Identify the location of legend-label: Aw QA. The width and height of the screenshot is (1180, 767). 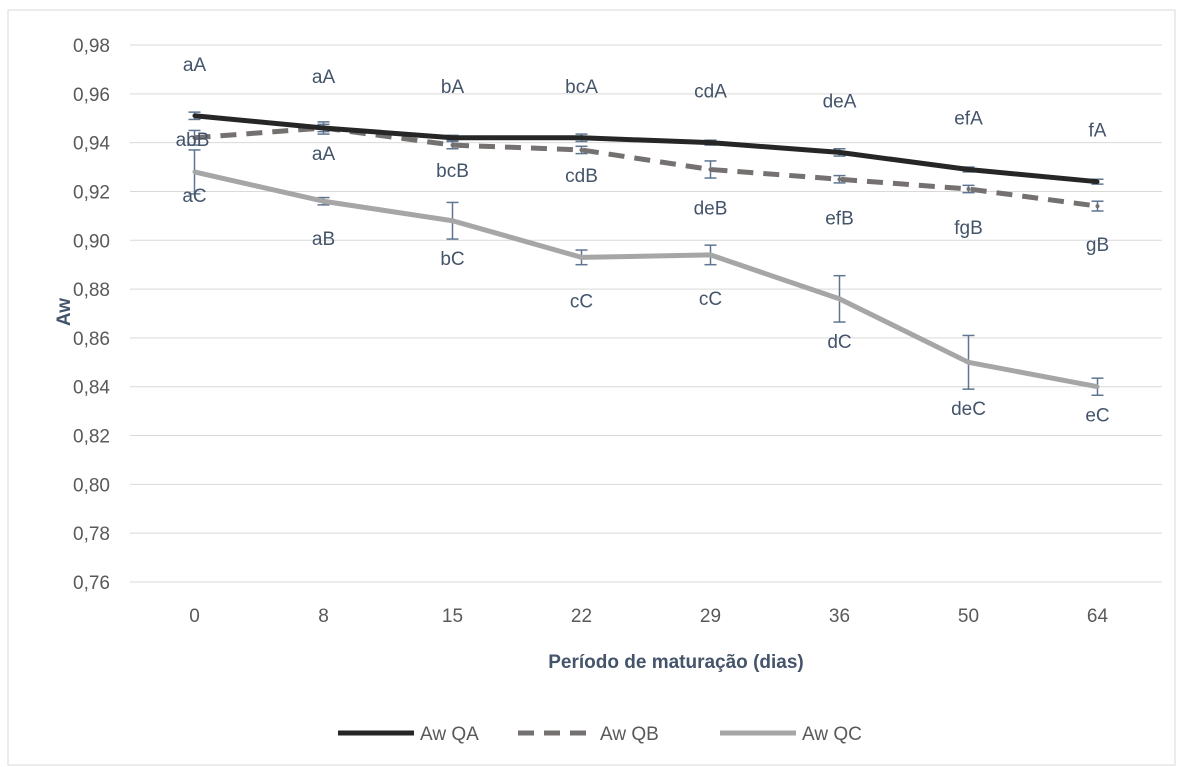
(449, 734).